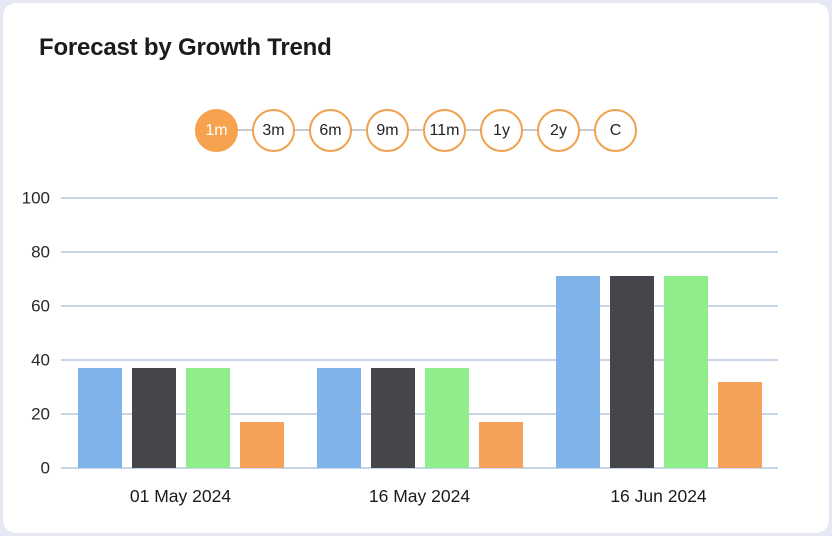  Describe the element at coordinates (658, 496) in the screenshot. I see `x-axis-label-3: 16 Jun 2024` at that location.